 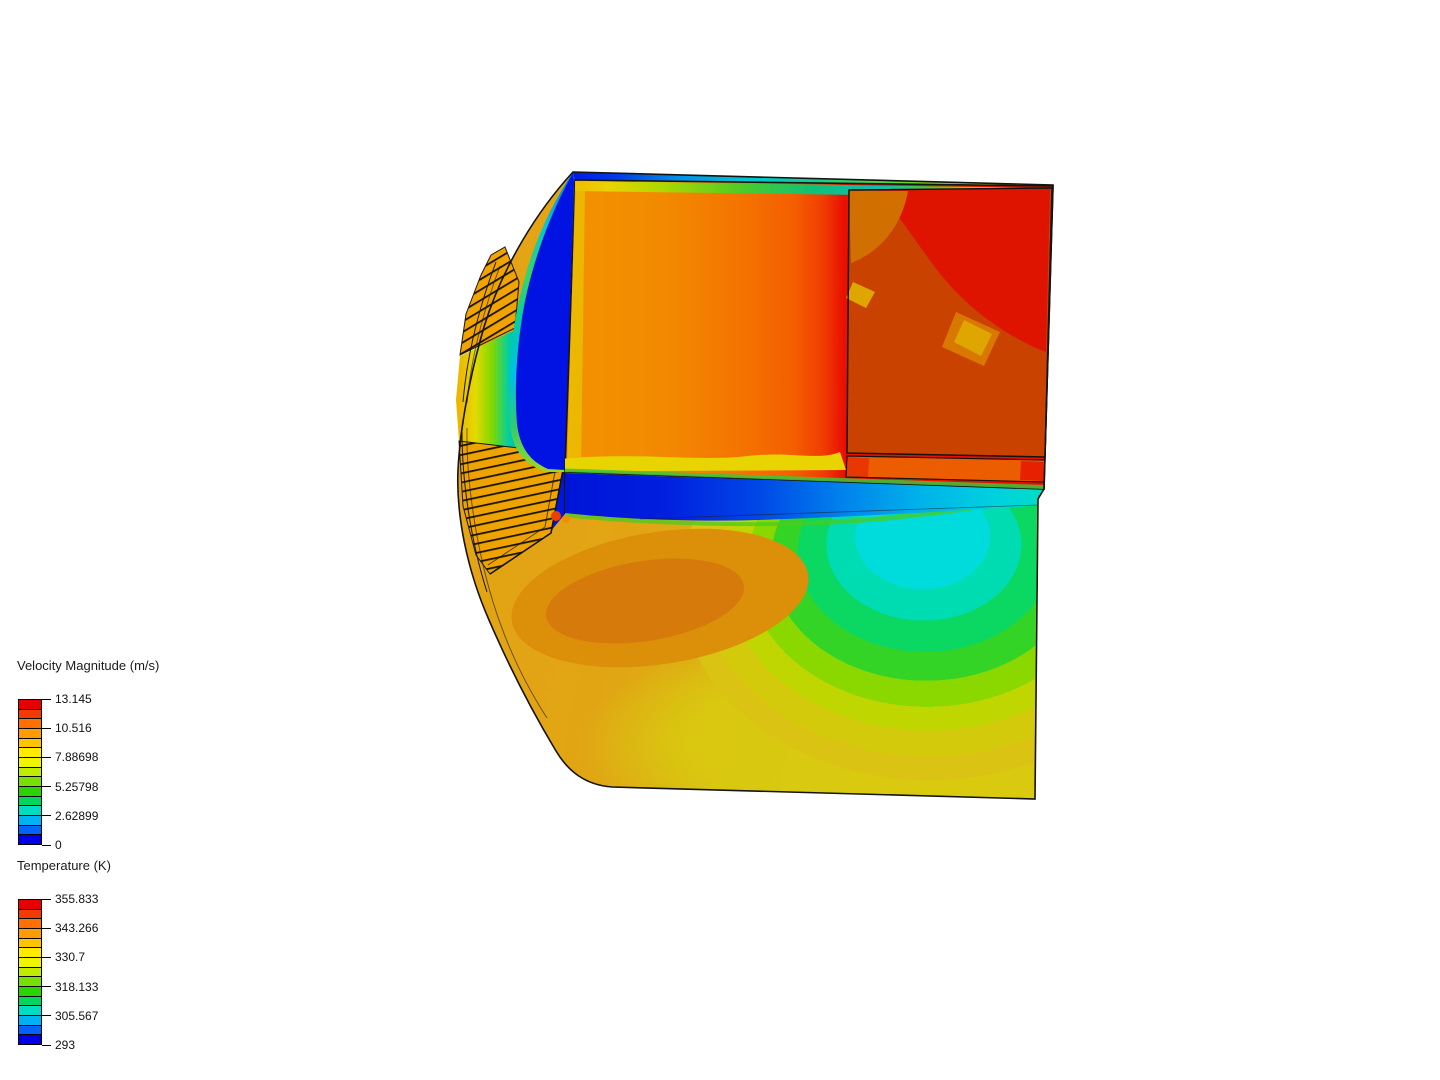 I want to click on tick-label: 318.133, so click(x=77, y=986).